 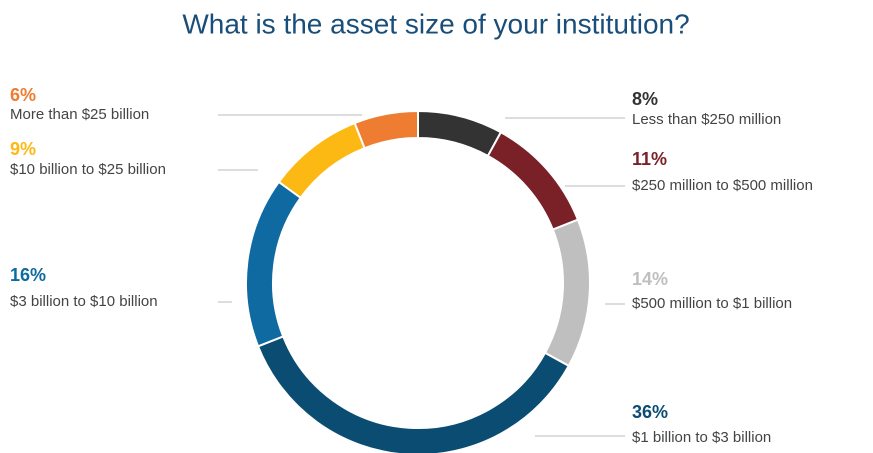 What do you see at coordinates (645, 99) in the screenshot?
I see `value-label: 8%` at bounding box center [645, 99].